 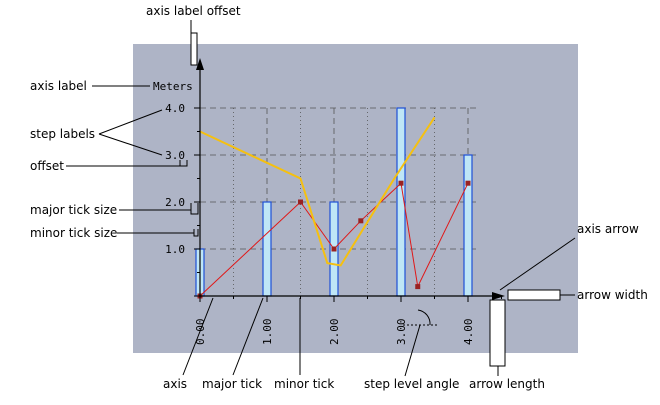 What do you see at coordinates (62, 134) in the screenshot?
I see `annotation-step-labels: step labels` at bounding box center [62, 134].